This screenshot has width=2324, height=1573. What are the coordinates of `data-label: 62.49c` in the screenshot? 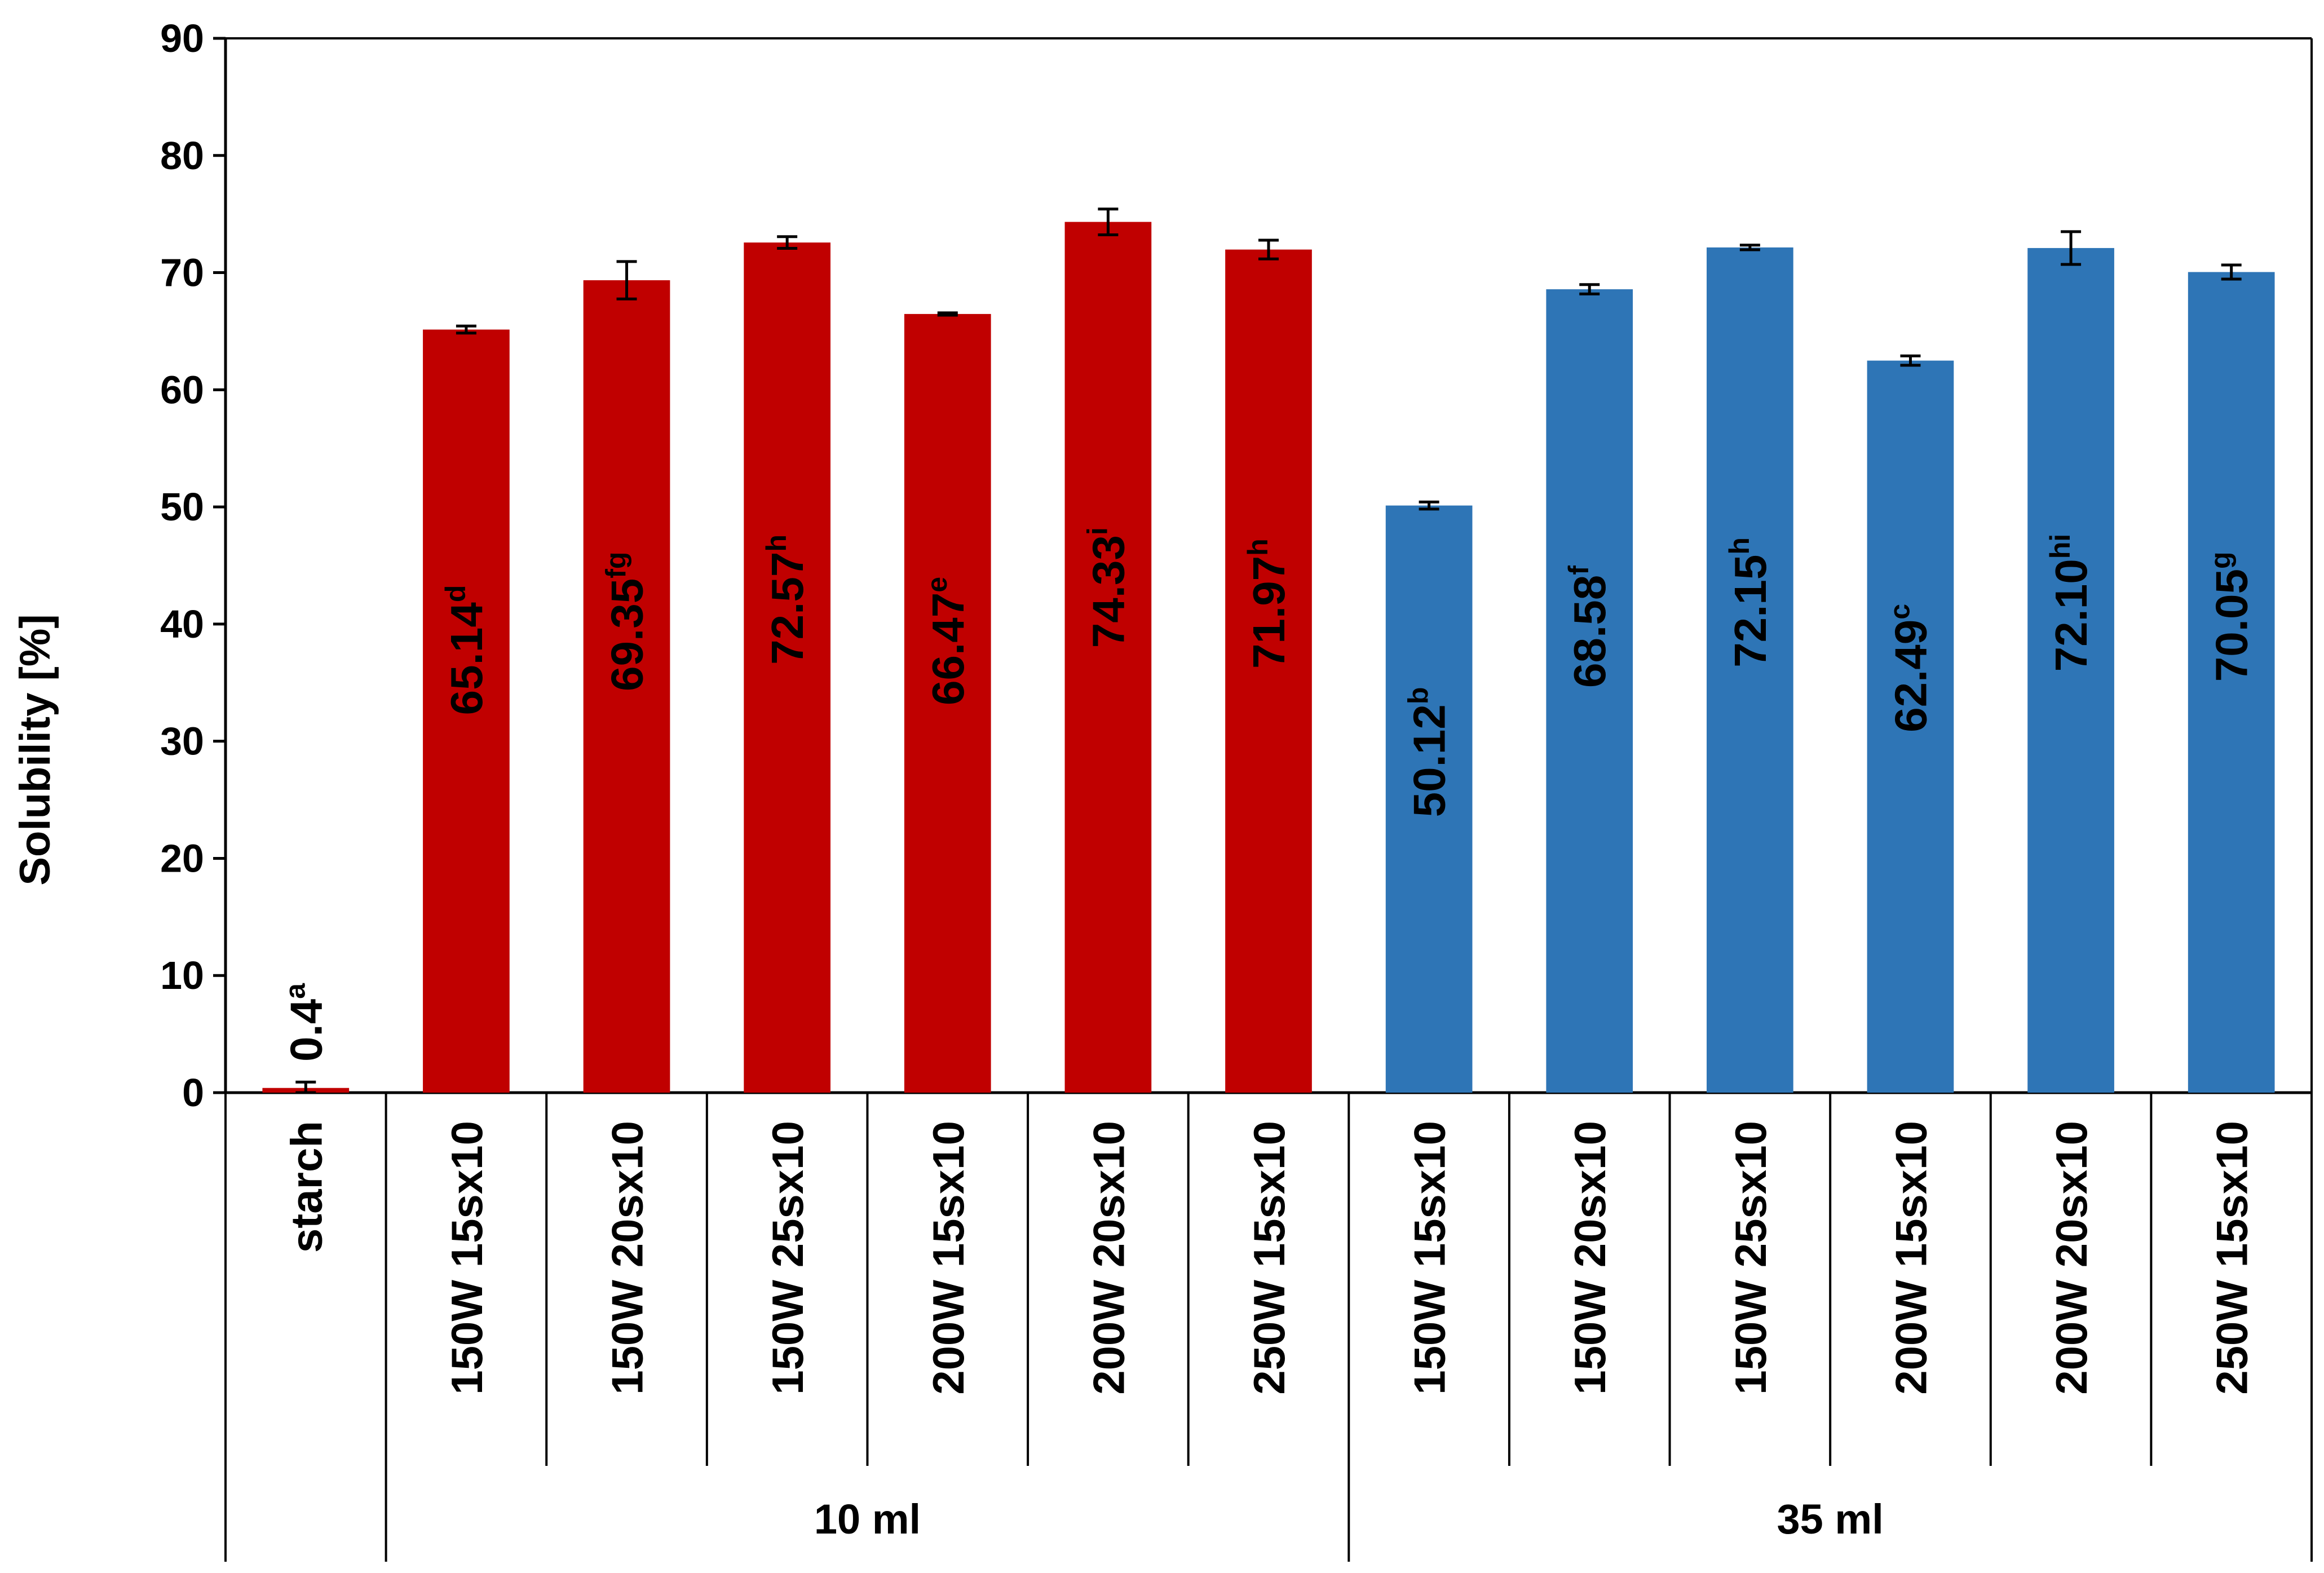 It's located at (1910, 668).